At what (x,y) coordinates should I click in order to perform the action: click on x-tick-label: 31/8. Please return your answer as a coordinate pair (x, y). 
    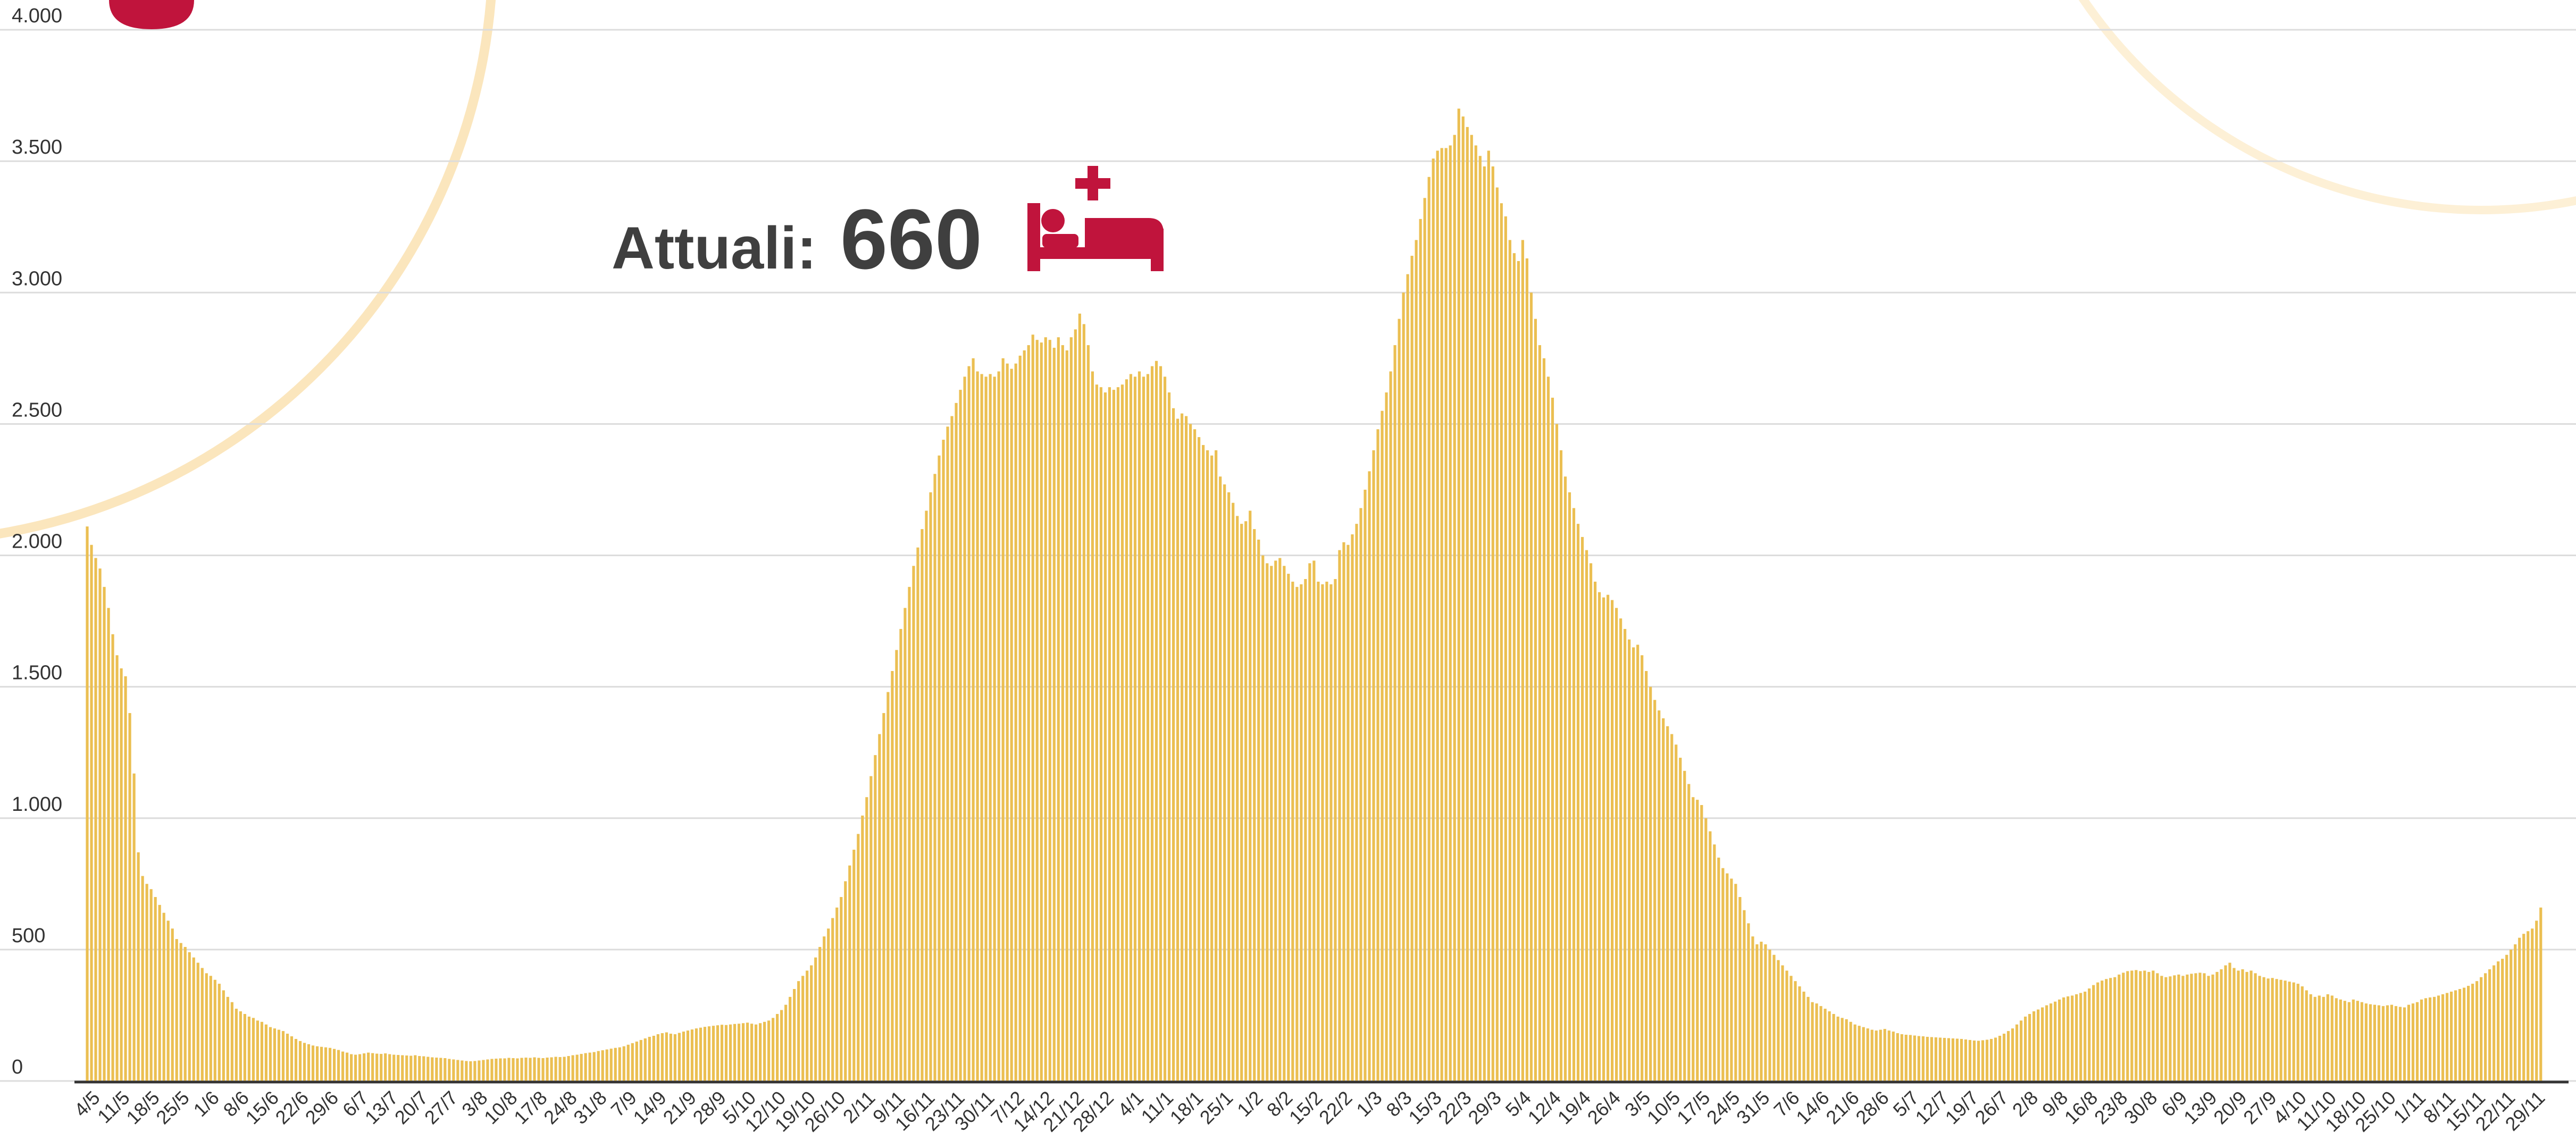
    Looking at the image, I should click on (590, 1108).